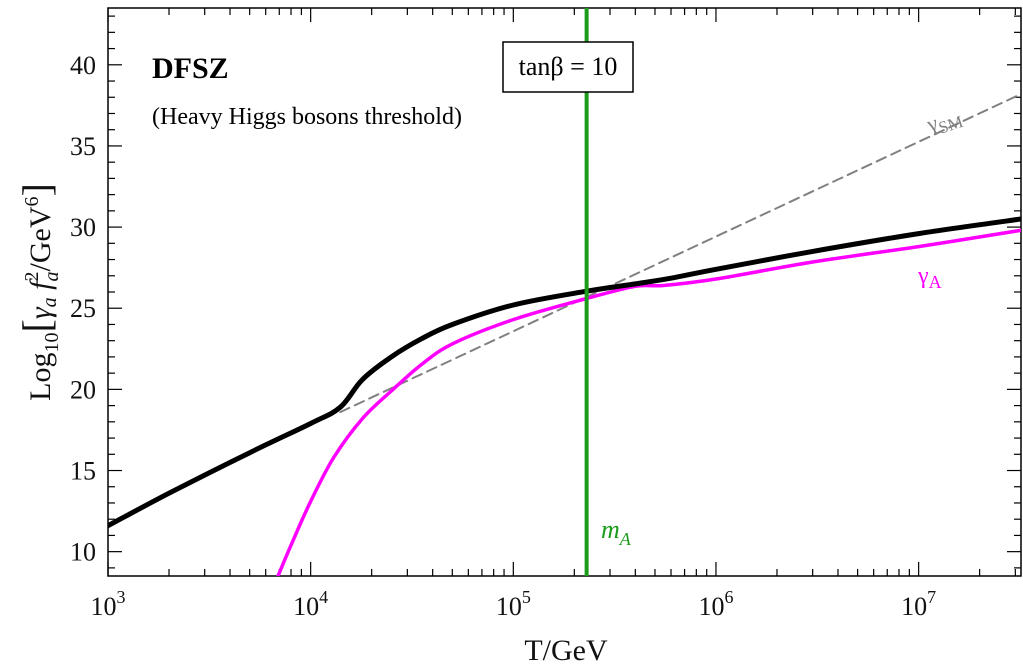  What do you see at coordinates (83, 65) in the screenshot?
I see `y-tick-label: 40` at bounding box center [83, 65].